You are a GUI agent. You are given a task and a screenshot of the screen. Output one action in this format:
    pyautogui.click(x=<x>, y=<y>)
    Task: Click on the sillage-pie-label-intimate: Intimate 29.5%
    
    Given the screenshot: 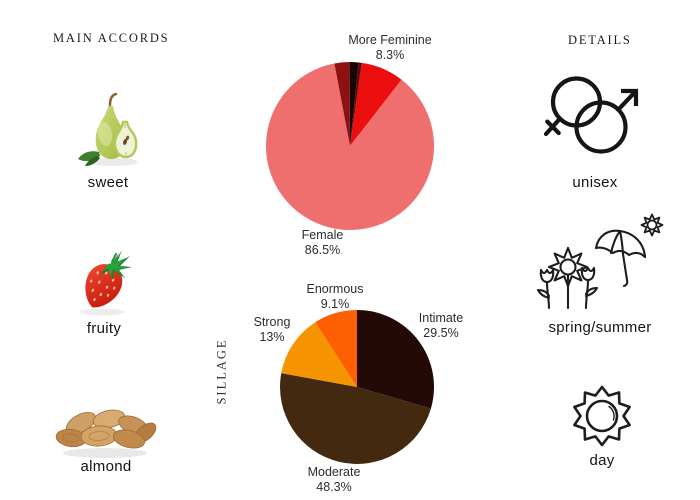 What is the action you would take?
    pyautogui.click(x=441, y=326)
    